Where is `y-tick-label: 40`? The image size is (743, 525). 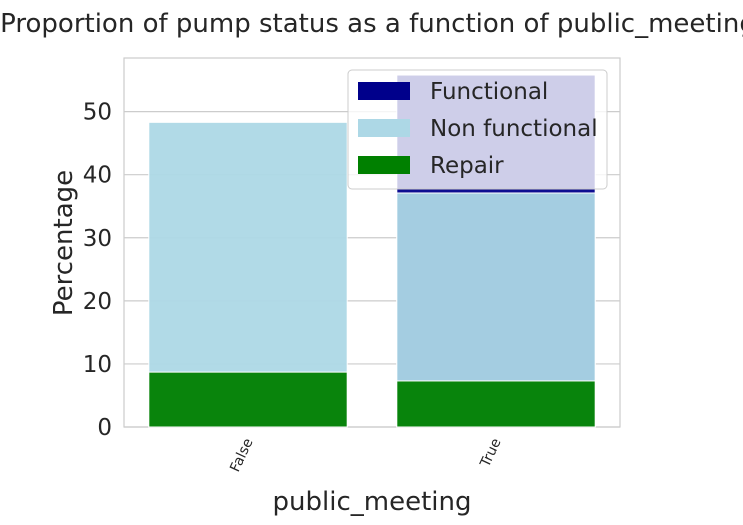 y-tick-label: 40 is located at coordinates (97, 176).